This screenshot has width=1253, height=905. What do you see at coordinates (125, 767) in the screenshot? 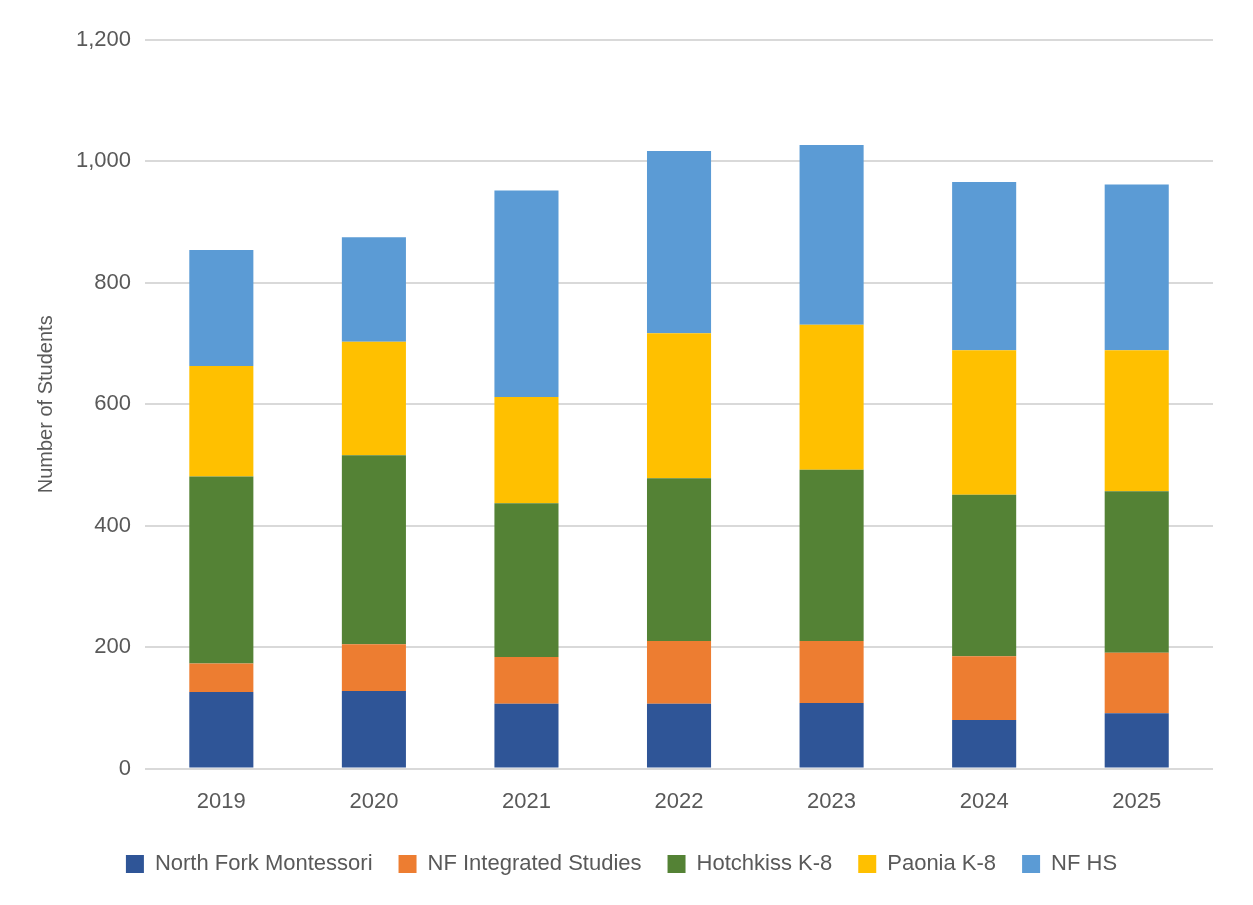
I see `y-tick-label: 0` at bounding box center [125, 767].